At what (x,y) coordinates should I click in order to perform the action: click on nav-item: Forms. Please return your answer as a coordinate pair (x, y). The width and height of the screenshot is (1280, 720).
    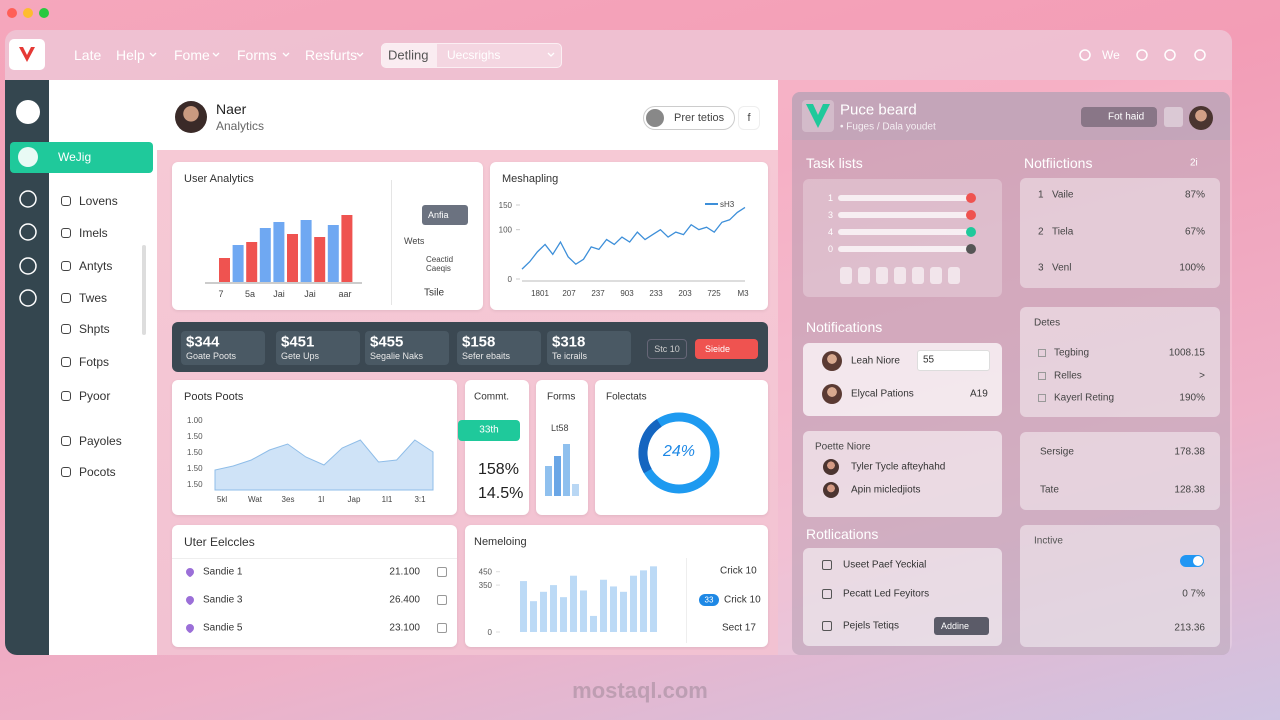
    Looking at the image, I should click on (257, 55).